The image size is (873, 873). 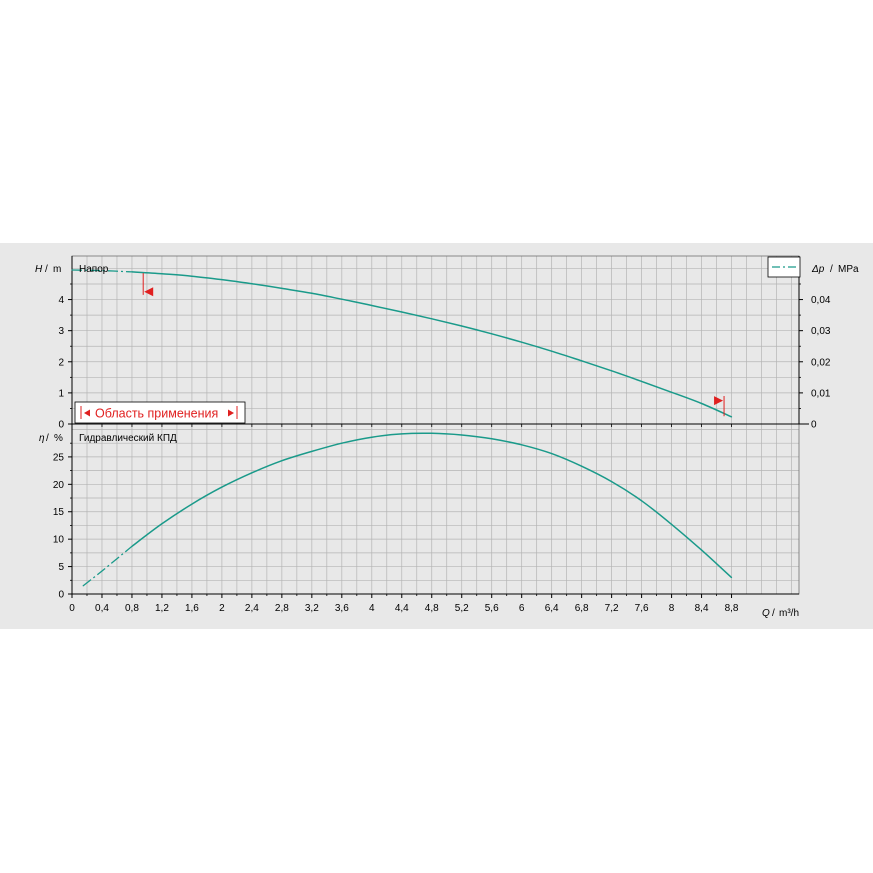 What do you see at coordinates (149, 292) in the screenshot?
I see `range-marker-left` at bounding box center [149, 292].